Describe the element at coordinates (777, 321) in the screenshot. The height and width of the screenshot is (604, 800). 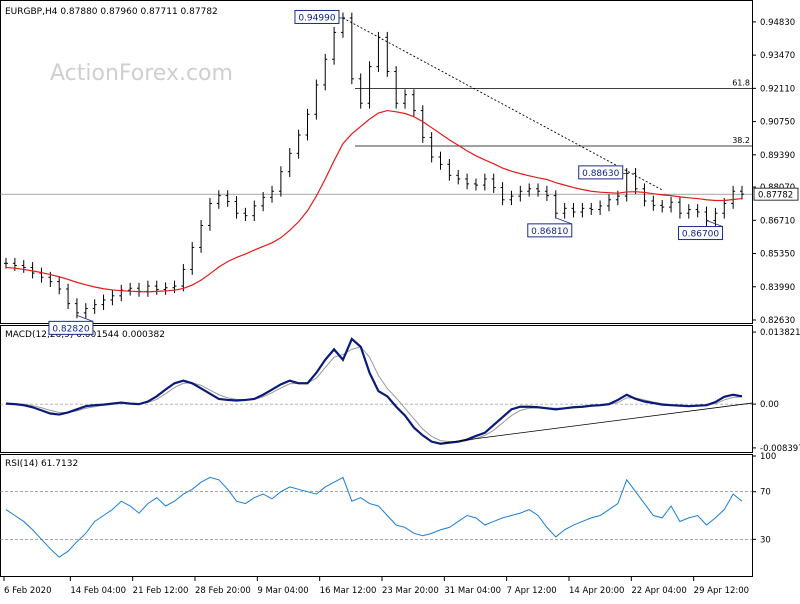
I see `price-y-tick-label: 0.82630` at that location.